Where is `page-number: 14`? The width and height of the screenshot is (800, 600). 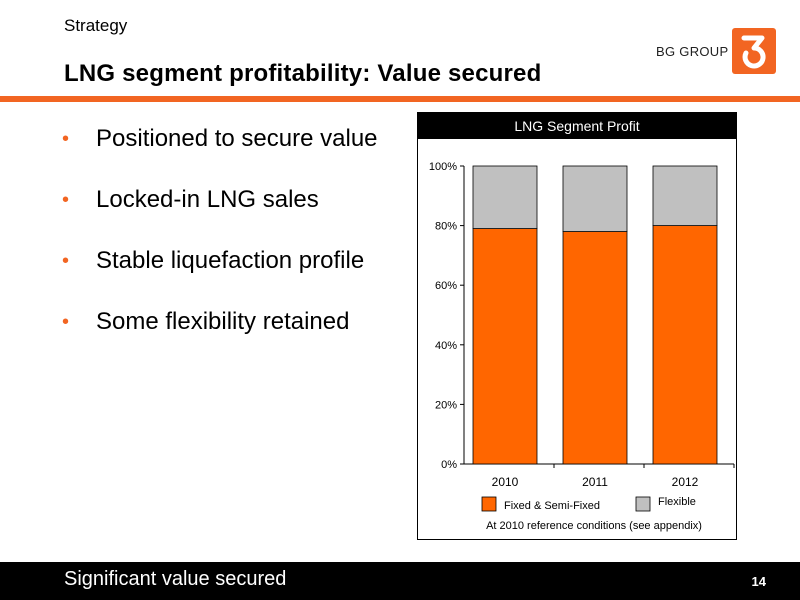
page-number: 14 is located at coordinates (758, 581).